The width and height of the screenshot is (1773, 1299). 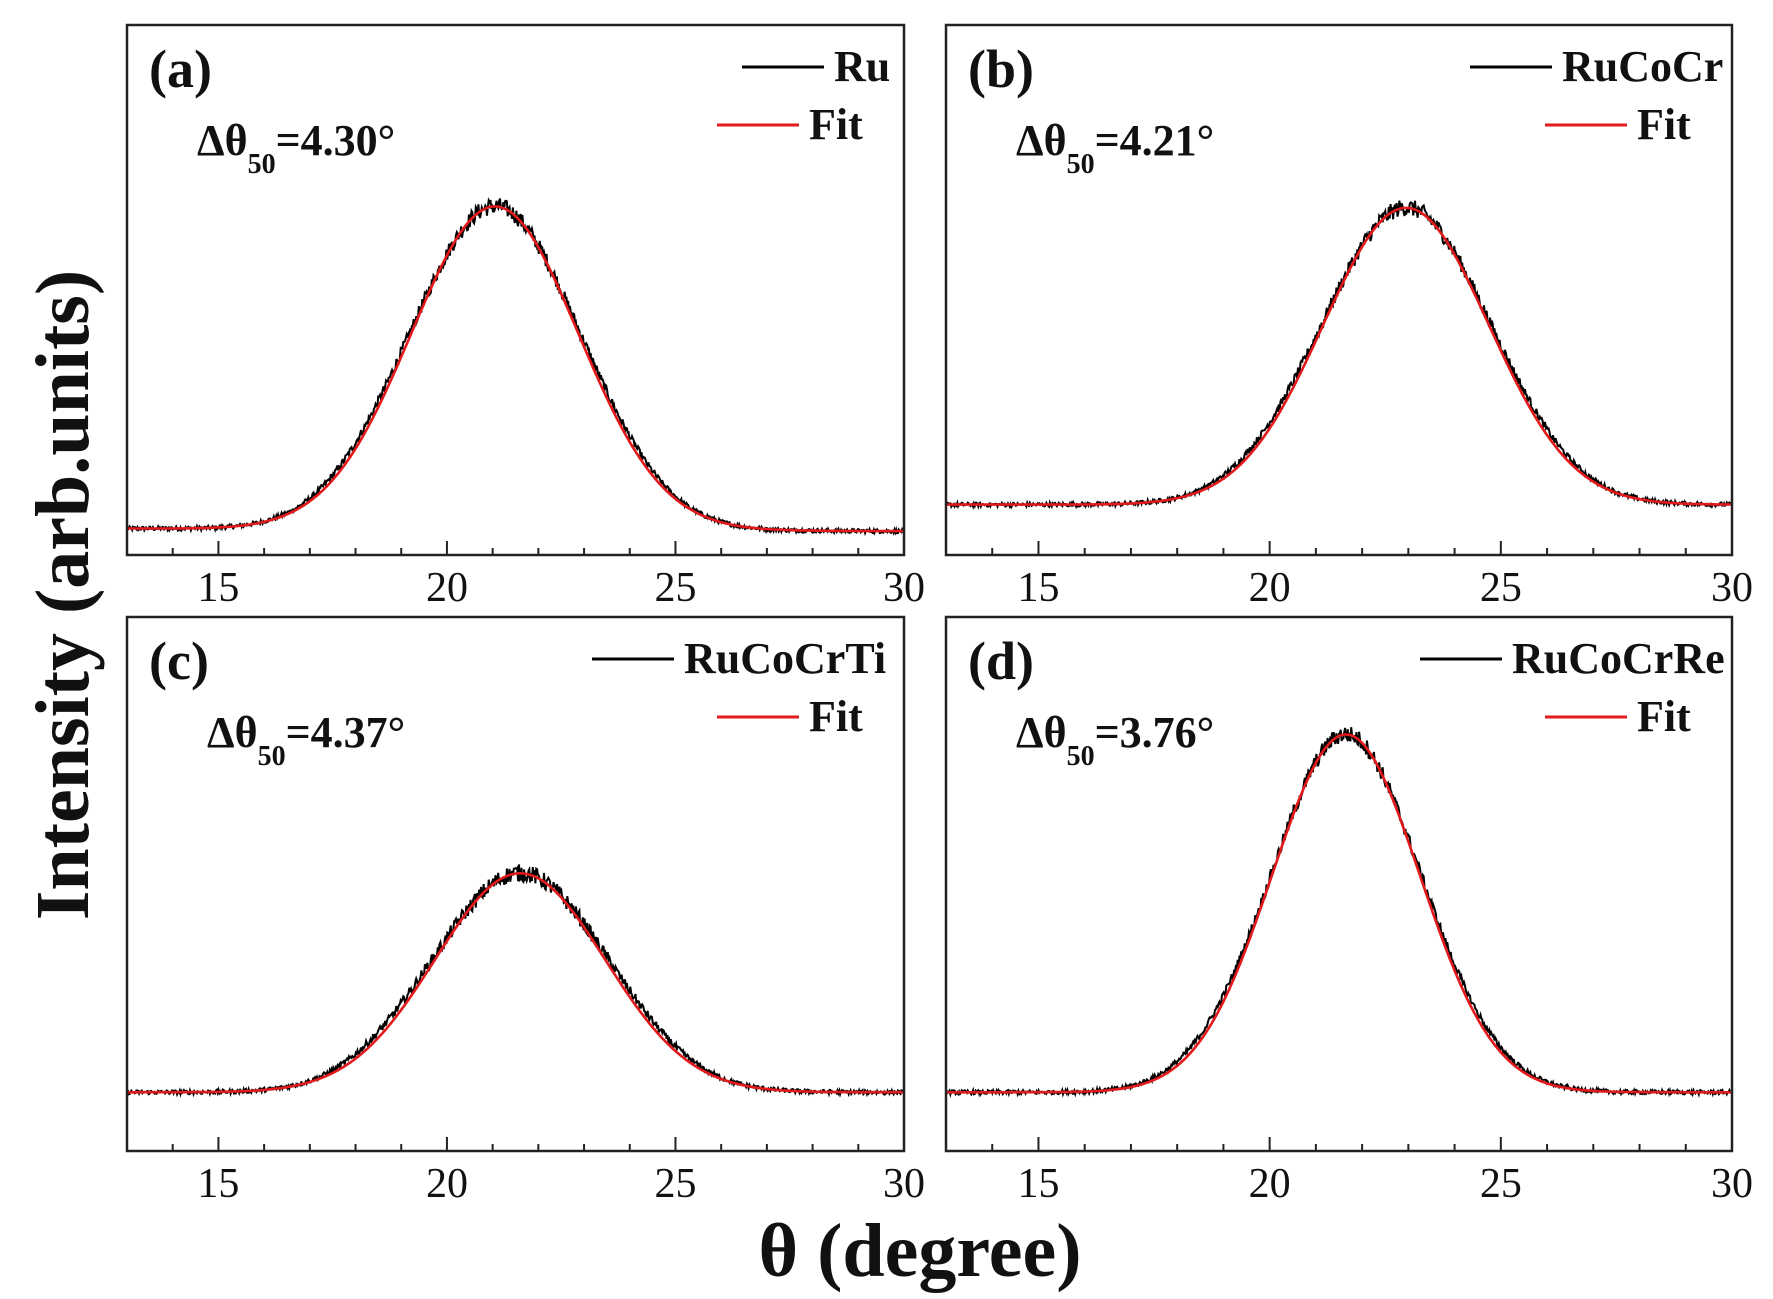 What do you see at coordinates (180, 69) in the screenshot?
I see `panel-label: (a)` at bounding box center [180, 69].